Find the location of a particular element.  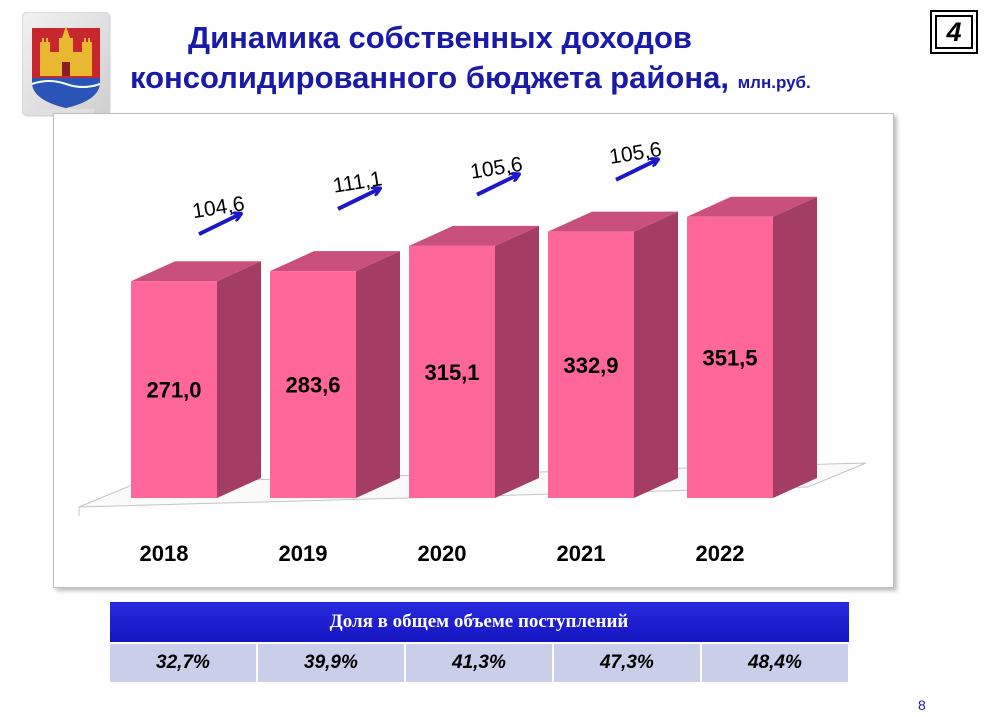

bar-side-2021 is located at coordinates (656, 354).